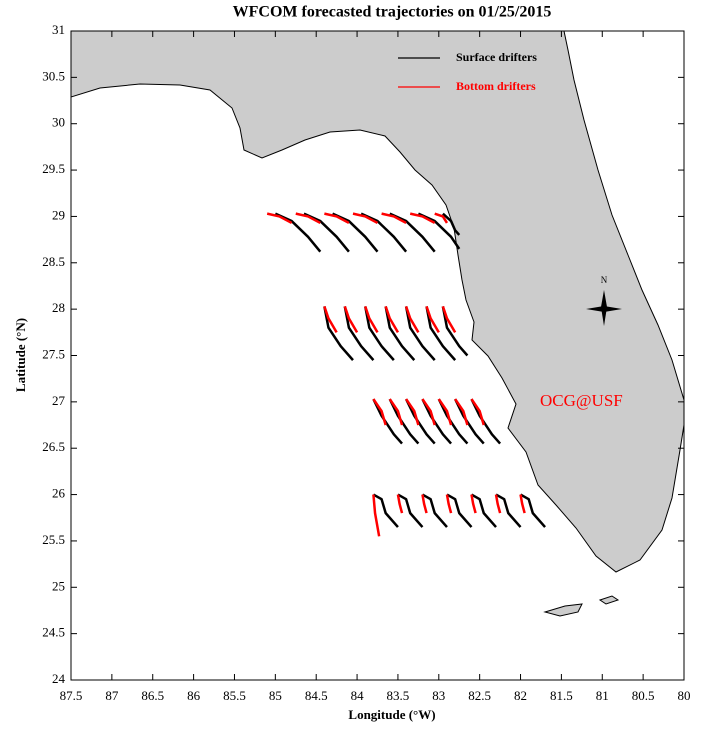  I want to click on x-tick-label: 85, so click(275, 695).